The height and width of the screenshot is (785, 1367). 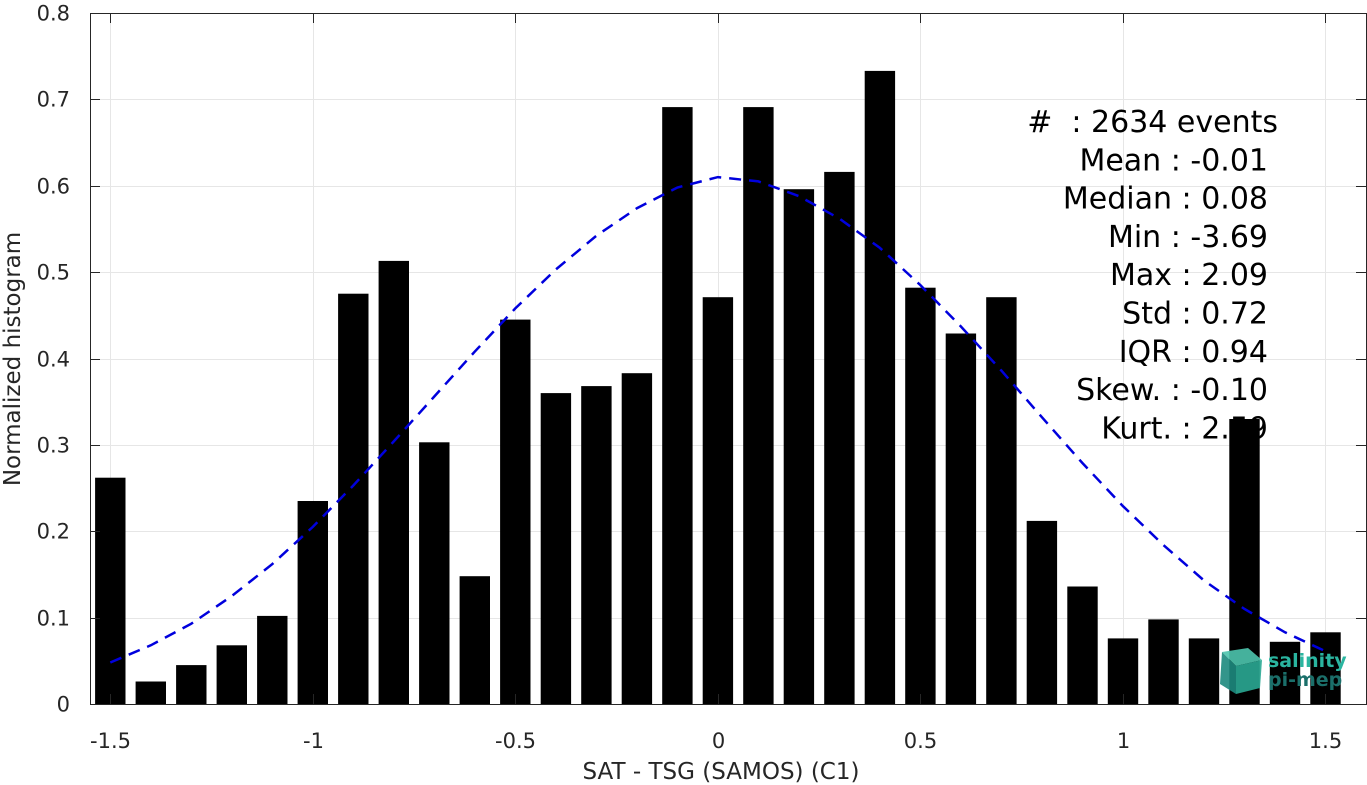 What do you see at coordinates (1123, 741) in the screenshot?
I see `x-tick-label: 1` at bounding box center [1123, 741].